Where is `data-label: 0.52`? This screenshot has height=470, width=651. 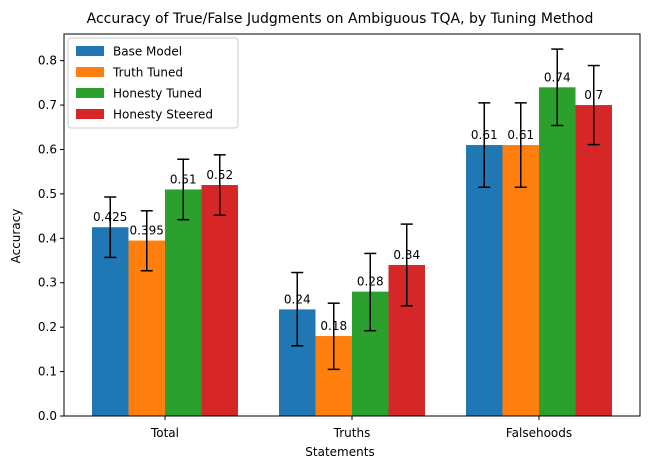 data-label: 0.52 is located at coordinates (219, 175).